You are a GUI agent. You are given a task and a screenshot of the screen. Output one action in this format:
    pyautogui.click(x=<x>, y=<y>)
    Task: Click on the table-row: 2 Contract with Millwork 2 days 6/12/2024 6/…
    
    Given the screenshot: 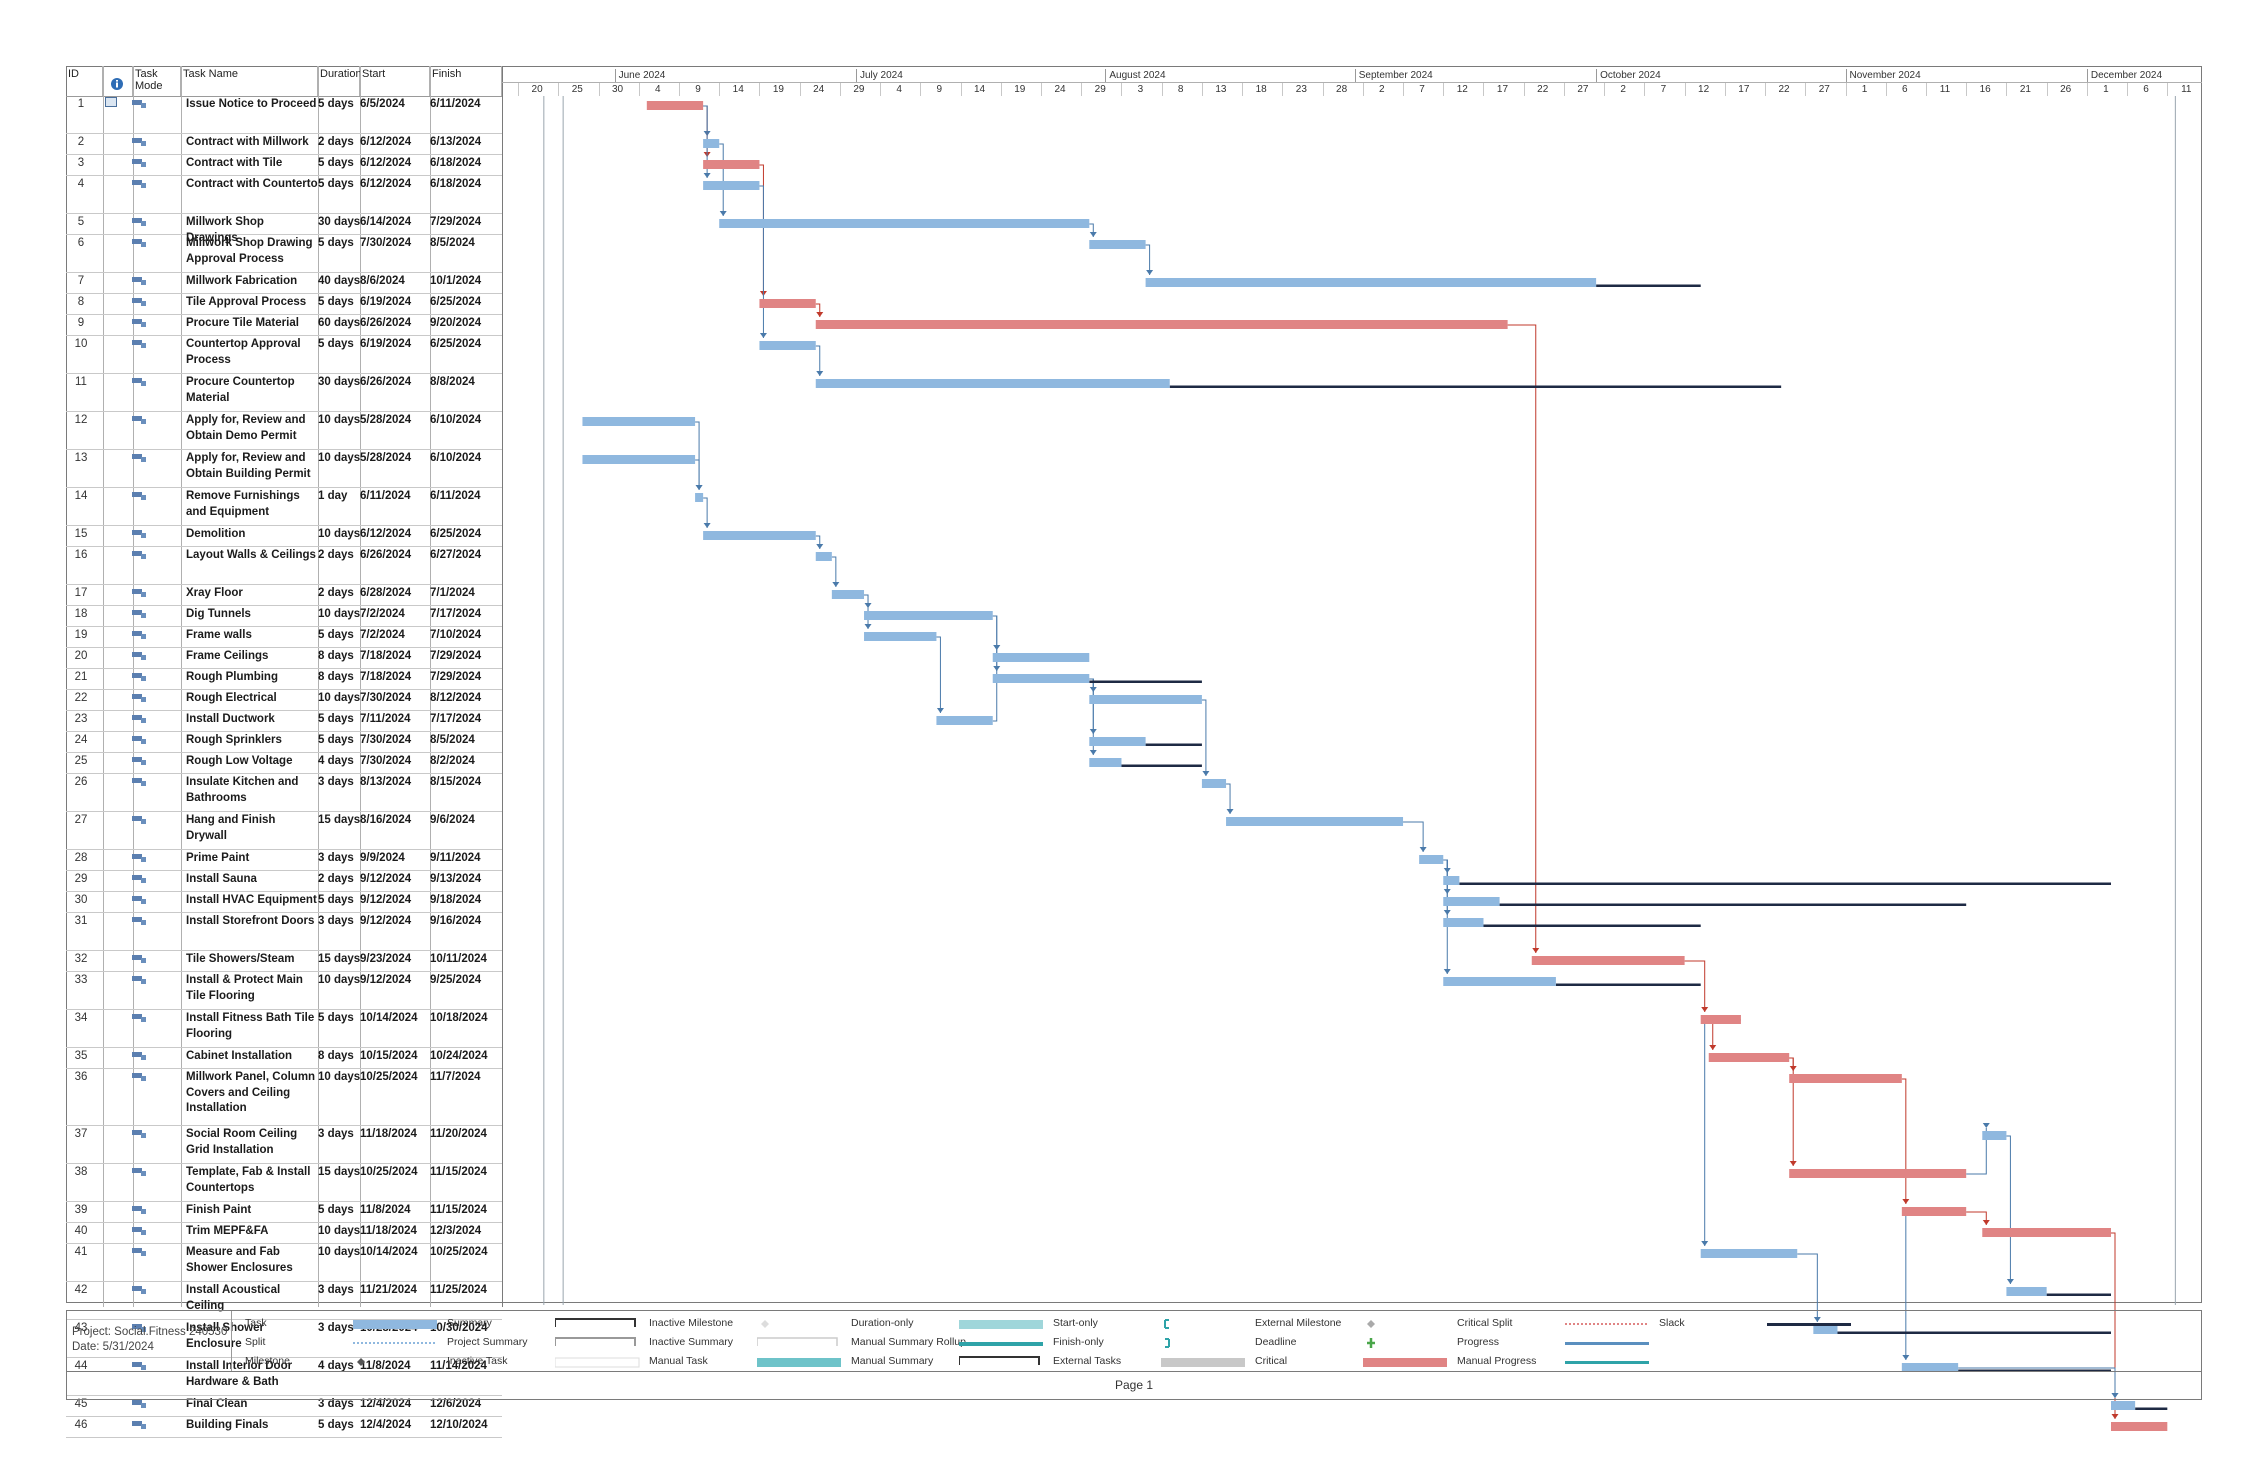 What is the action you would take?
    pyautogui.click(x=284, y=144)
    